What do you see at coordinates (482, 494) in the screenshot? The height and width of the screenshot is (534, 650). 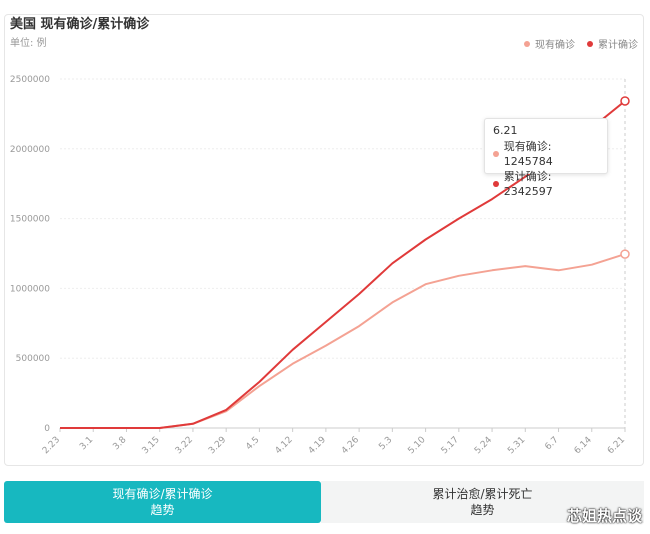 I see `tab-cured-deaths-line1: 累计治愈/累计死亡` at bounding box center [482, 494].